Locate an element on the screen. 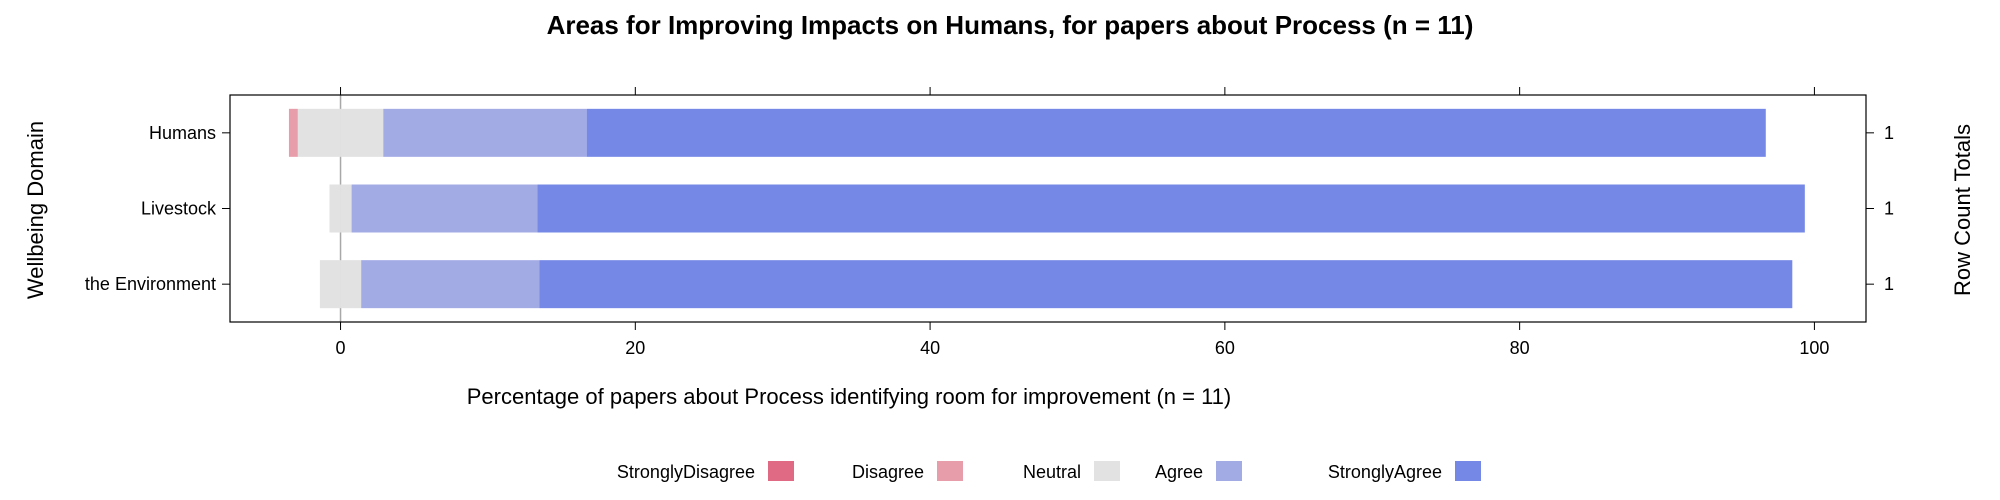  legend-label-stronglydisagree: StronglyDisagree is located at coordinates (686, 472).